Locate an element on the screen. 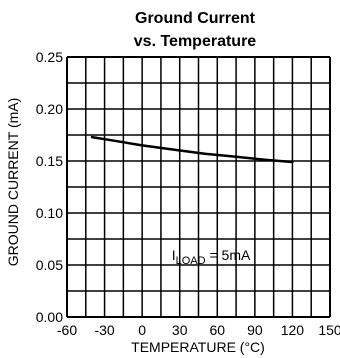 This screenshot has height=358, width=340. y-axis-label: GROUND CURRENT (mA) is located at coordinates (13, 182).